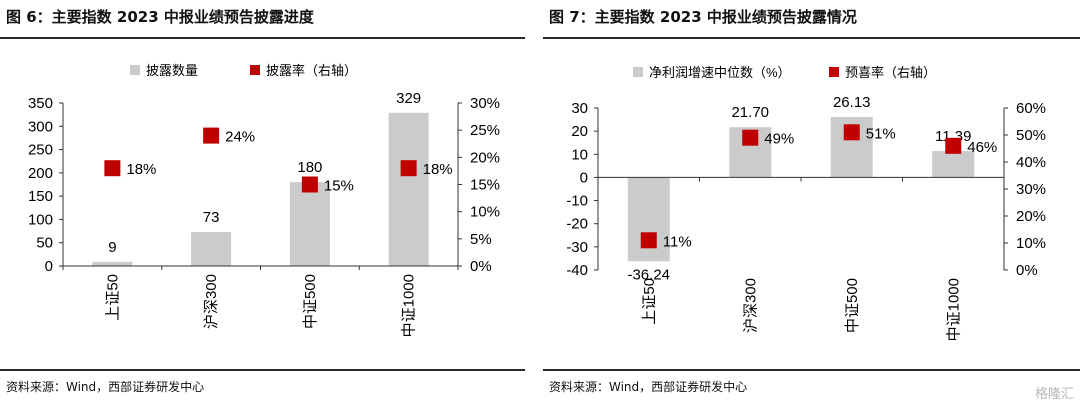  I want to click on legend-label-marker: 预喜率（右轴）, so click(890, 72).